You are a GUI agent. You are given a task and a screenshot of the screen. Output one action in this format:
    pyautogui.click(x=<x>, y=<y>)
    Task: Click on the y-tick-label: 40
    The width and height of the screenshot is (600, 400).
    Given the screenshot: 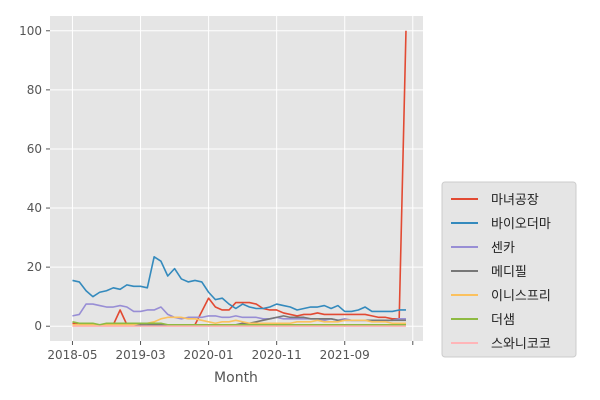 What is the action you would take?
    pyautogui.click(x=34, y=208)
    